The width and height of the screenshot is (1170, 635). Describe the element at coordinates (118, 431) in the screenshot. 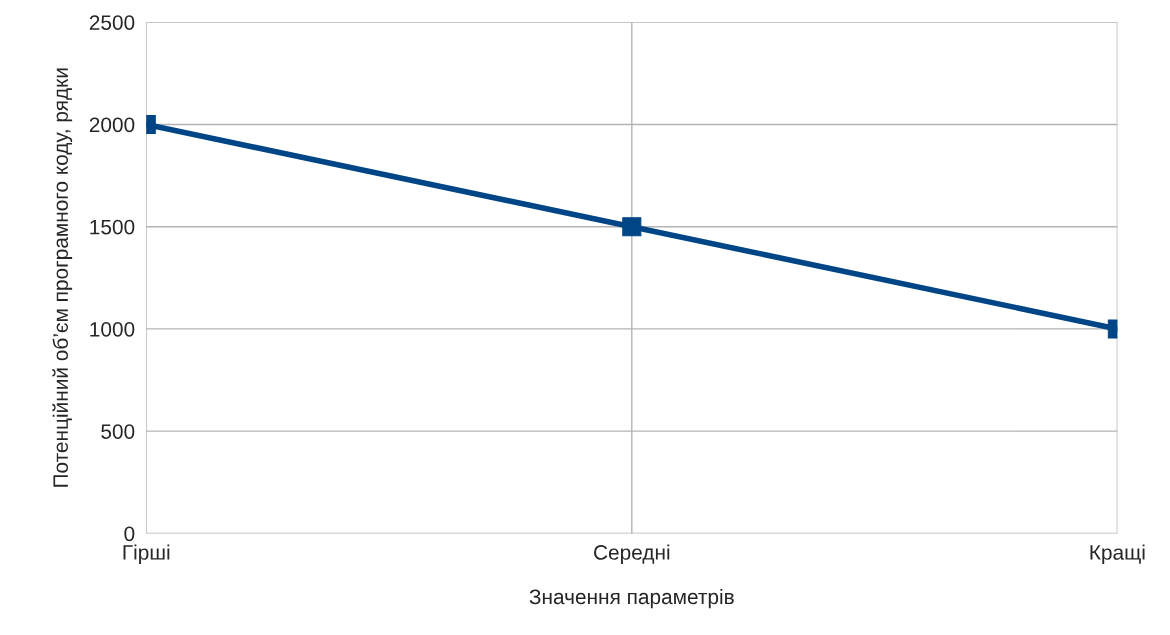

I see `y-tick-label: 500` at that location.